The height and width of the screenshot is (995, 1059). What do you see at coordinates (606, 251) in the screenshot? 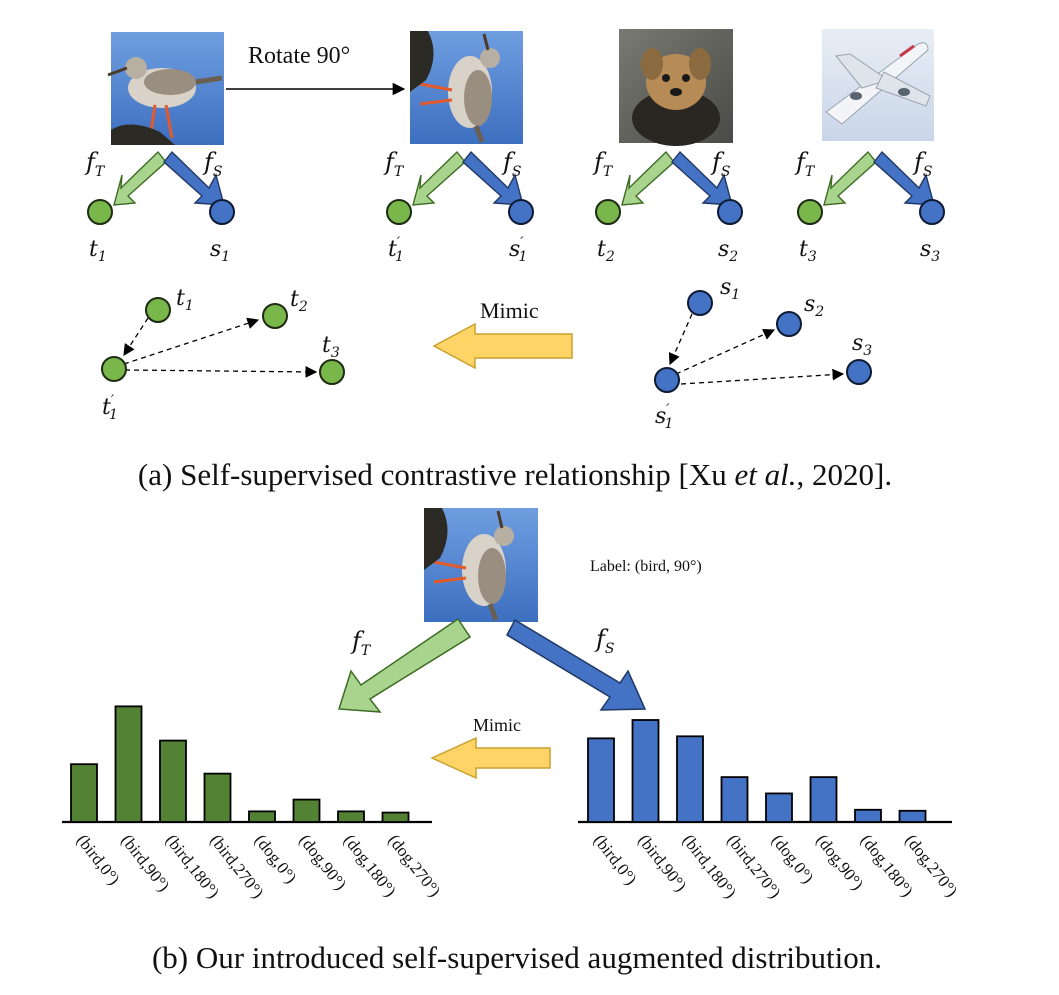
I see `teacher-output-label: t2` at bounding box center [606, 251].